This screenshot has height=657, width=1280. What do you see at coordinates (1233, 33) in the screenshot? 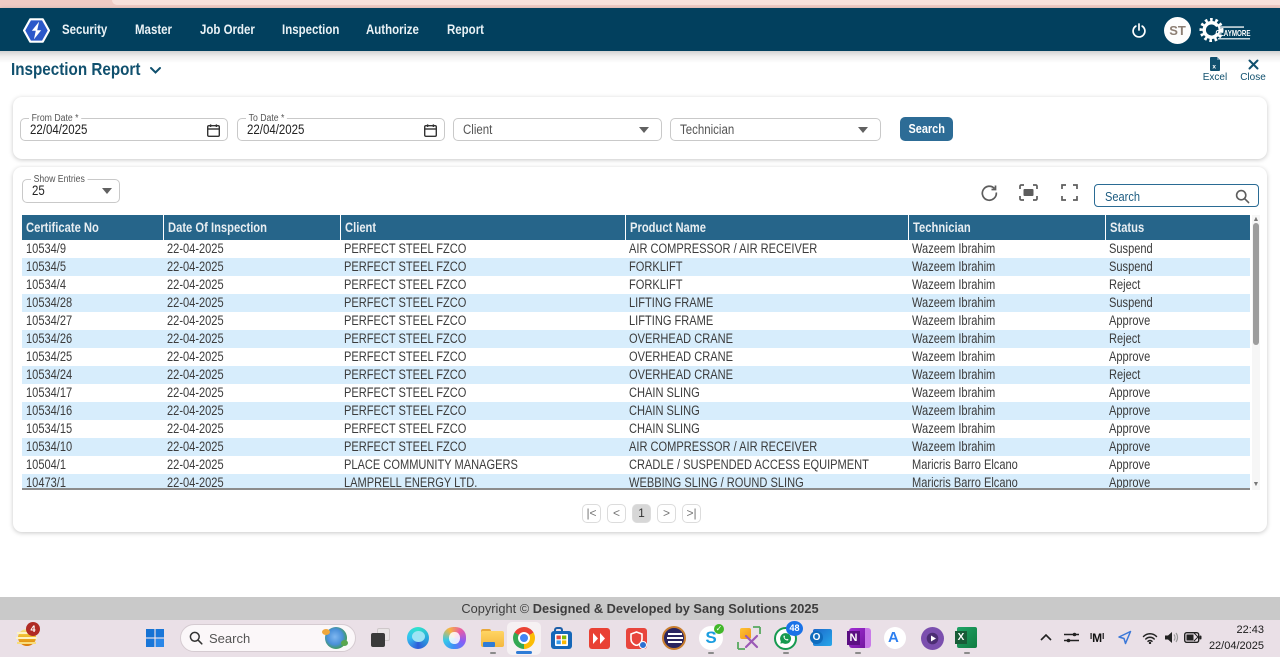
I see `svg-text: CLAYMORE` at bounding box center [1233, 33].